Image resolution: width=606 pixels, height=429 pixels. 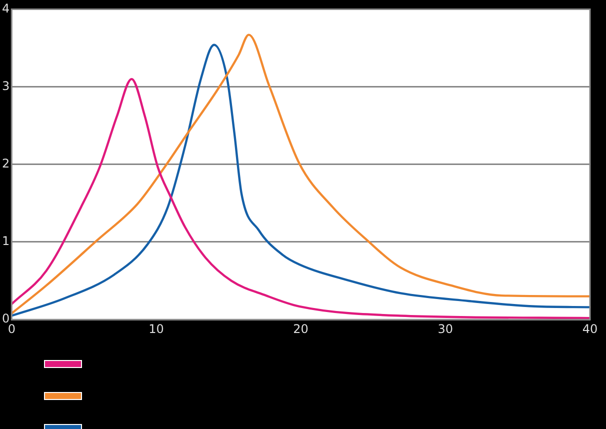 I want to click on x-tick-label: 10, so click(x=156, y=329).